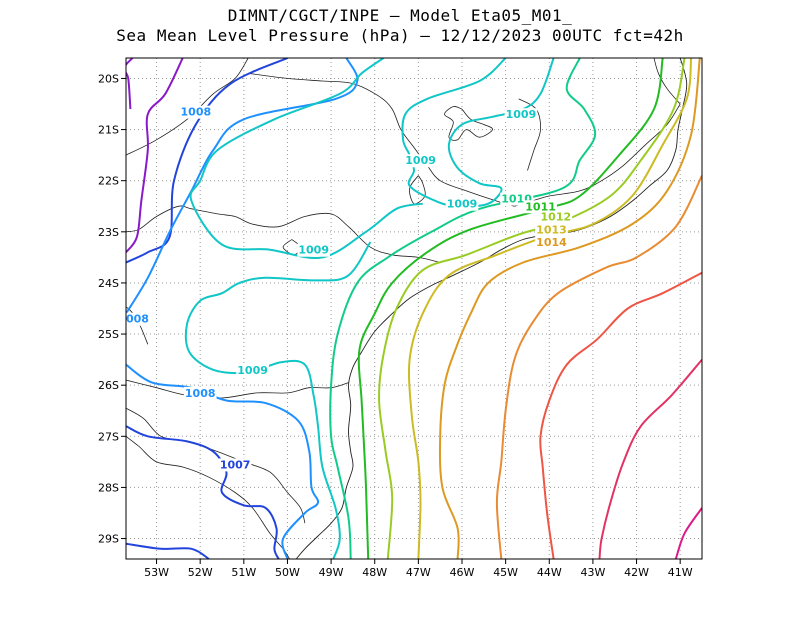  What do you see at coordinates (331, 572) in the screenshot?
I see `x-tick-label: 49W` at bounding box center [331, 572].